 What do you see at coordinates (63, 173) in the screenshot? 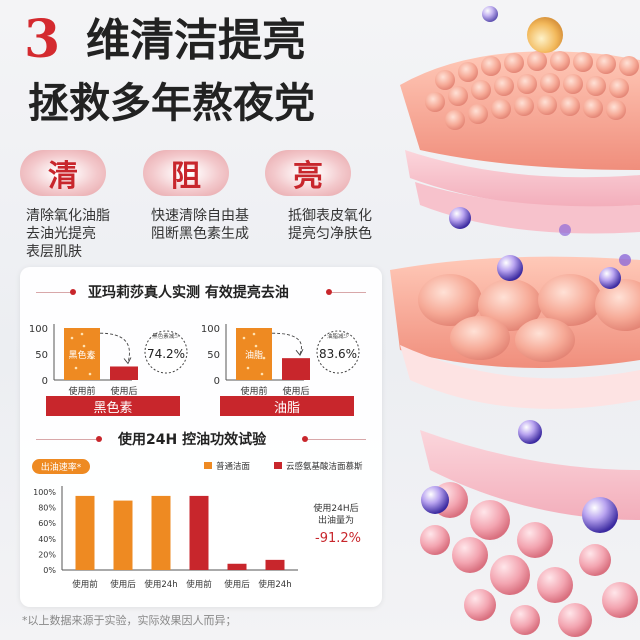
I see `feature-badge-clean: 清` at bounding box center [63, 173].